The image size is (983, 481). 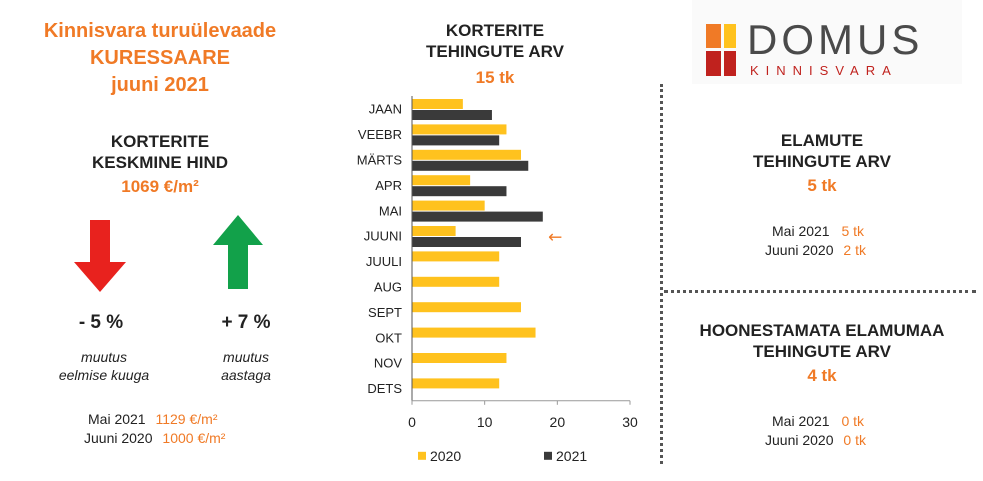 What do you see at coordinates (820, 291) in the screenshot?
I see `horizontal-divider` at bounding box center [820, 291].